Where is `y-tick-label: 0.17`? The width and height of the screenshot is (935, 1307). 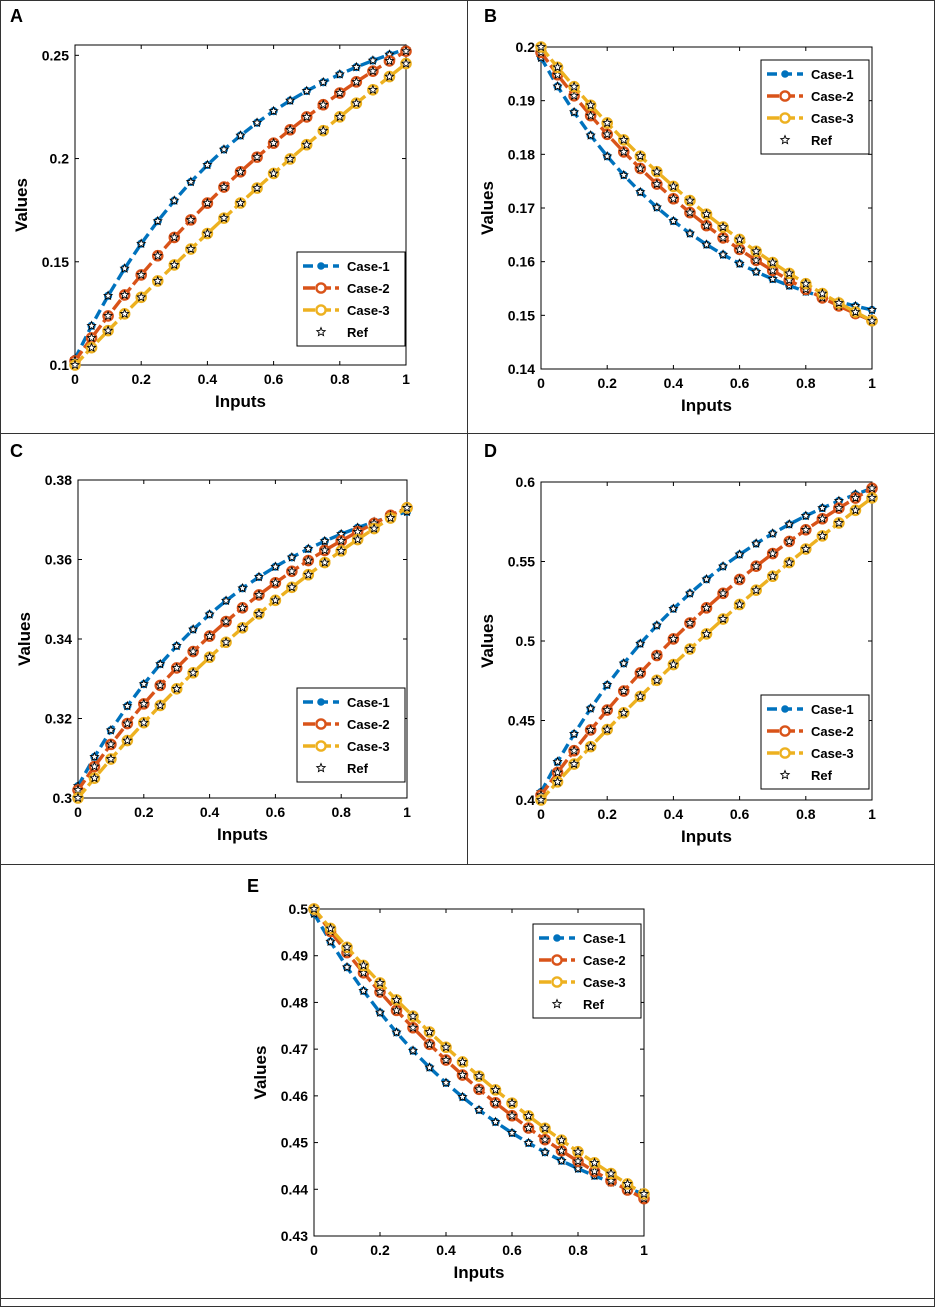 y-tick-label: 0.17 is located at coordinates (521, 208).